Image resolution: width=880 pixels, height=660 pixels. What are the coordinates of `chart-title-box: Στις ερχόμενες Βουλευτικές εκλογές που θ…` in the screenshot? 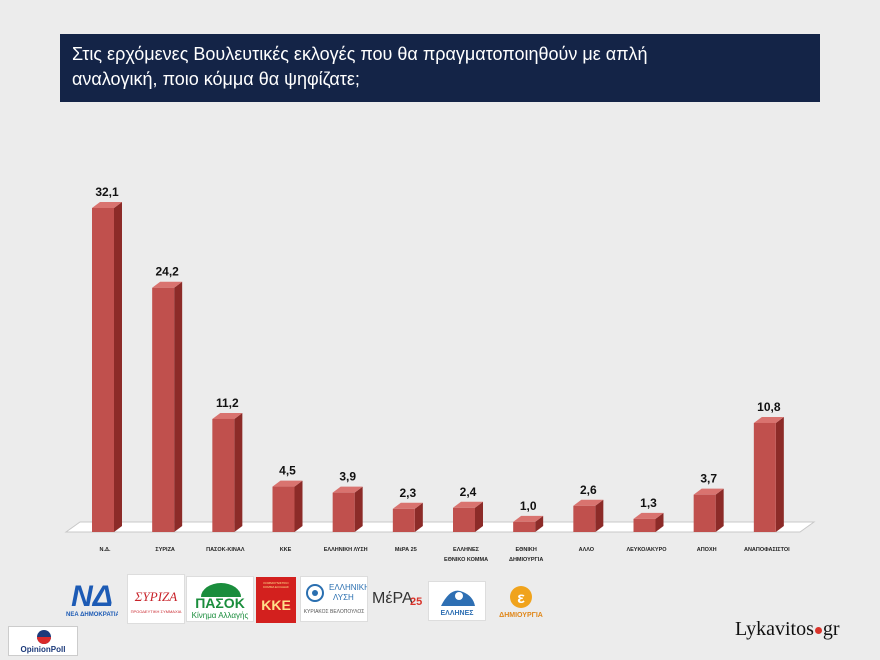 It's located at (440, 68).